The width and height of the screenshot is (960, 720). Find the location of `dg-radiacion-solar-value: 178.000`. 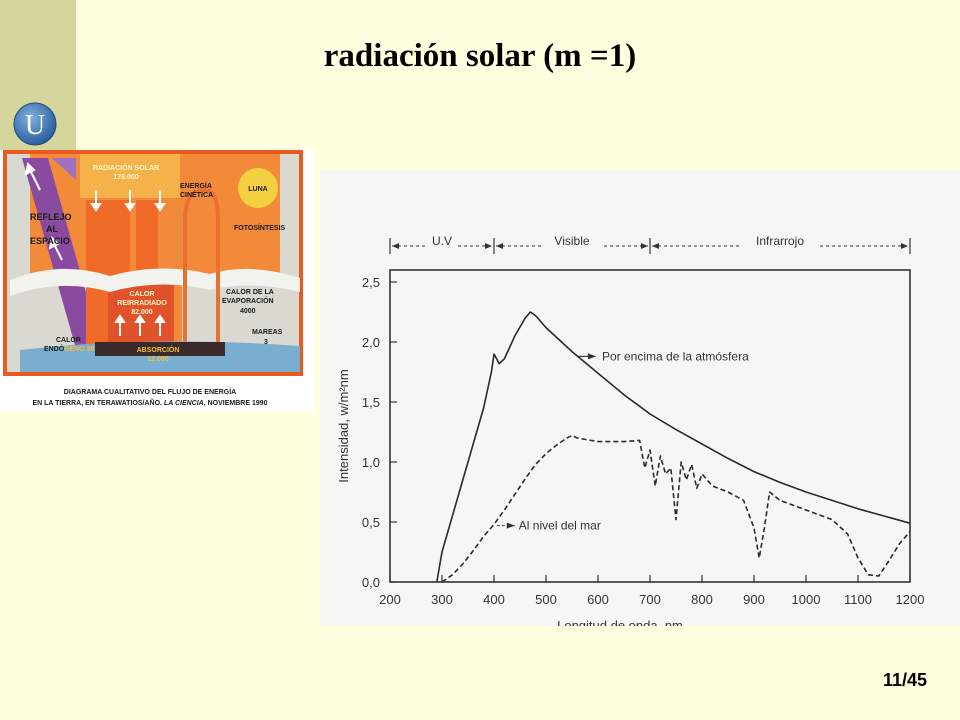

dg-radiacion-solar-value: 178.000 is located at coordinates (125, 177).